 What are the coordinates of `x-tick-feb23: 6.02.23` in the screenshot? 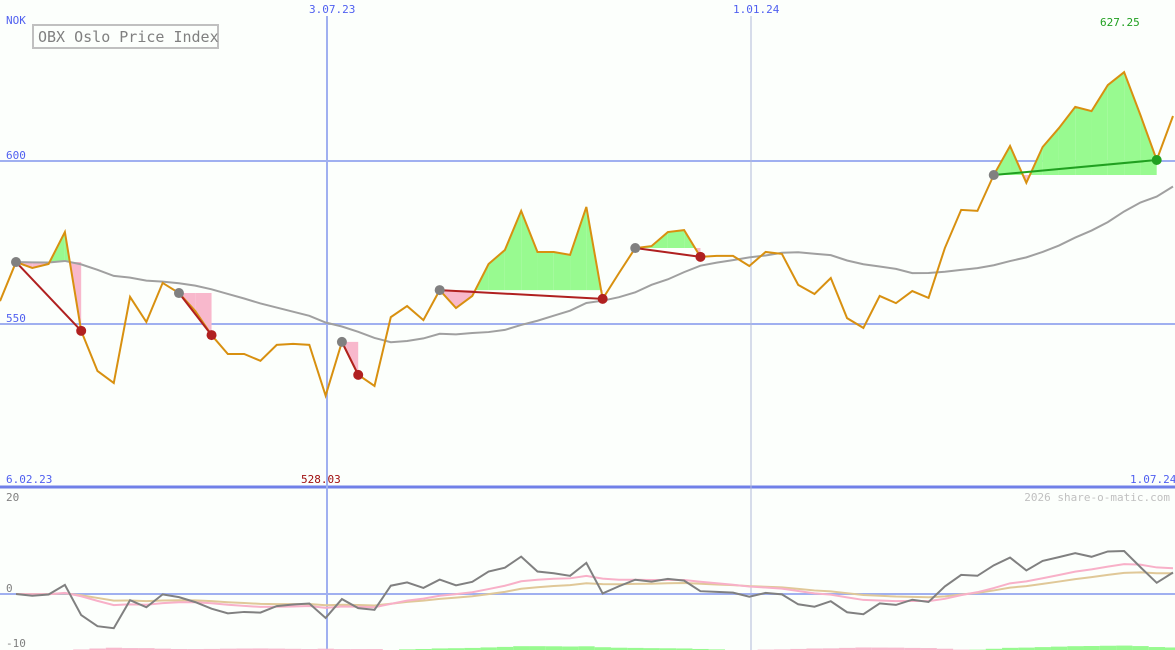 It's located at (29, 479).